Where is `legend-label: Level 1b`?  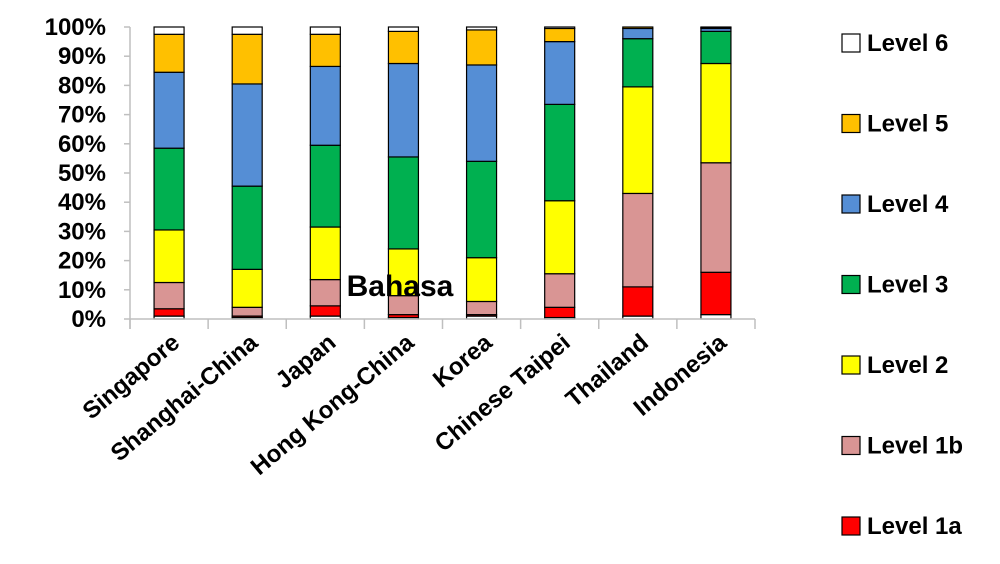
legend-label: Level 1b is located at coordinates (915, 446).